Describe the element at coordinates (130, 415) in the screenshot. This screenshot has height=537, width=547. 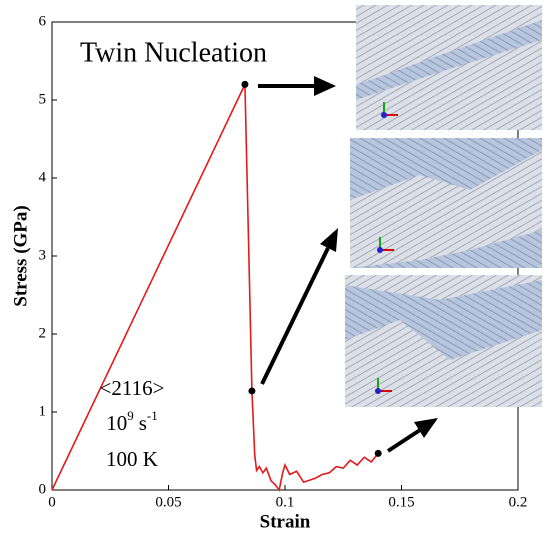
I see `rate-exponent: 9` at that location.